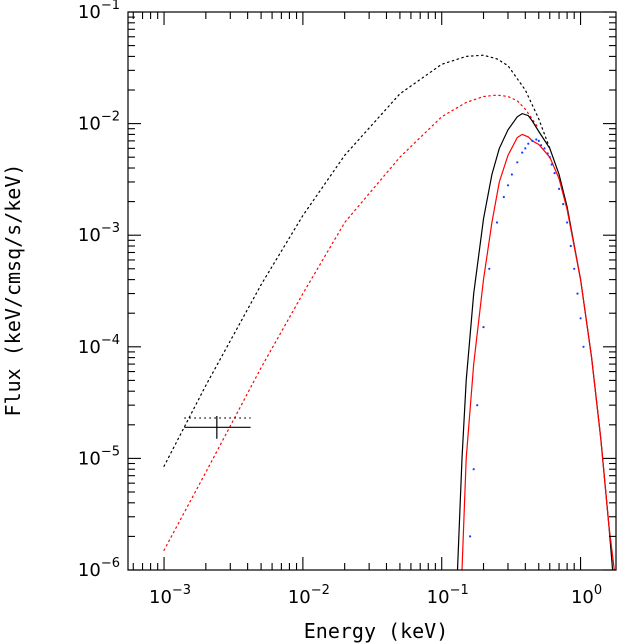 This screenshot has width=625, height=644. What do you see at coordinates (99, 568) in the screenshot?
I see `y-tick-label: 10⁻⁶` at bounding box center [99, 568].